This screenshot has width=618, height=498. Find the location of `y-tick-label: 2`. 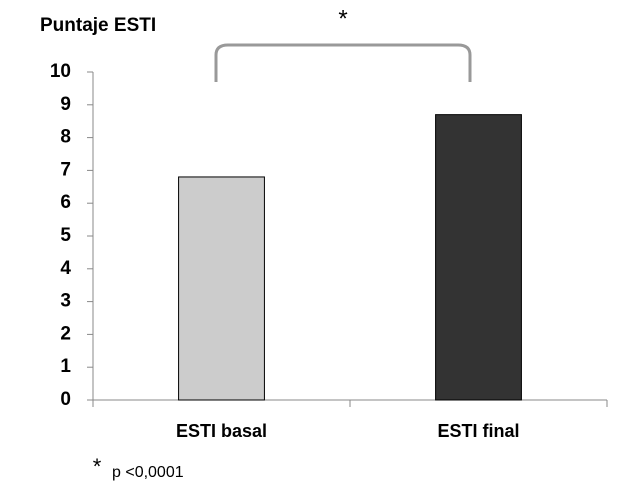

y-tick-label: 2 is located at coordinates (65, 333).